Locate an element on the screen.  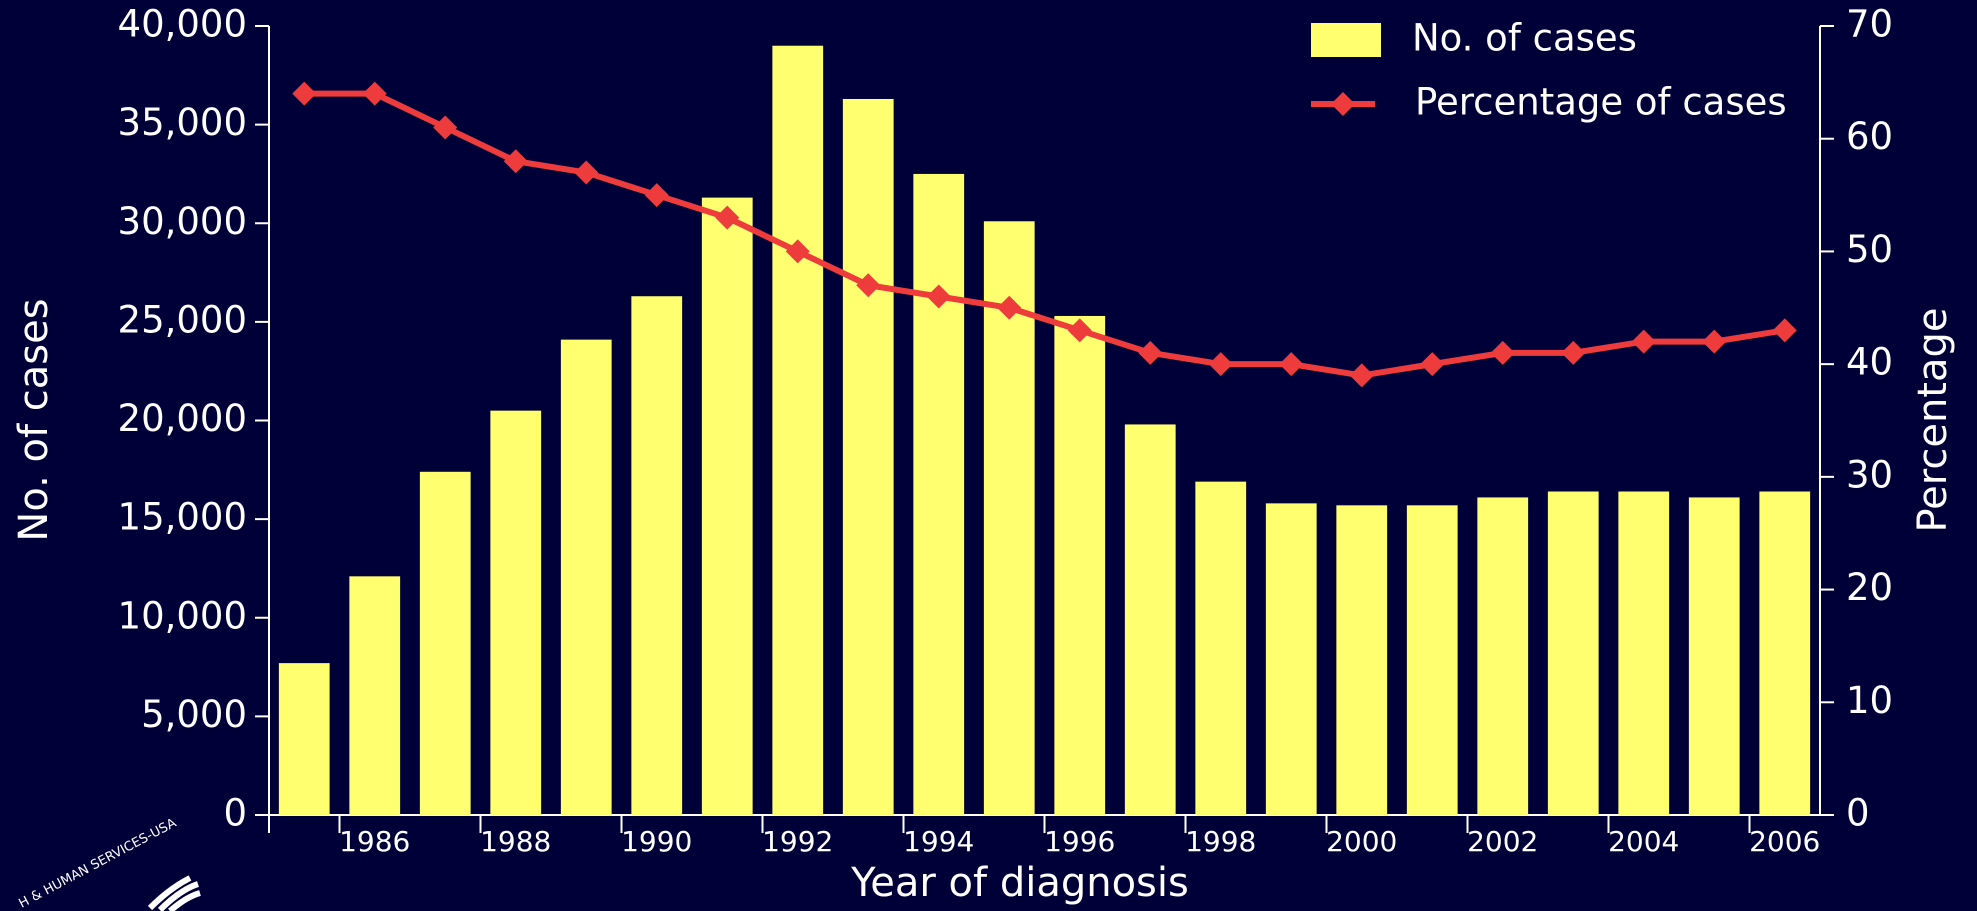
y2-tick-label: 20 is located at coordinates (1869, 587).